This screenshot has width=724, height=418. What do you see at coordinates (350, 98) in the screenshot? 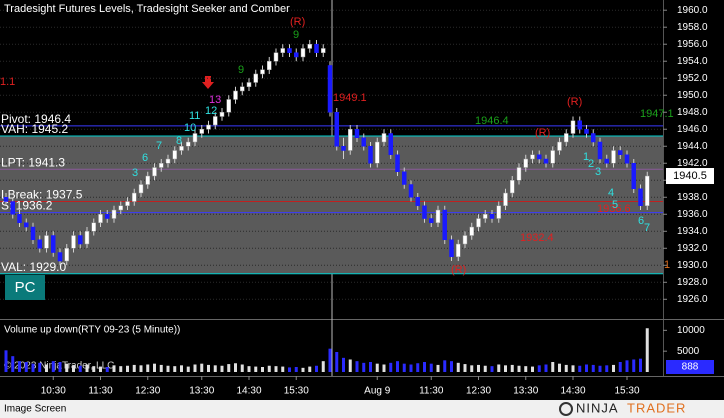
I see `annotation: 1949.1` at bounding box center [350, 98].